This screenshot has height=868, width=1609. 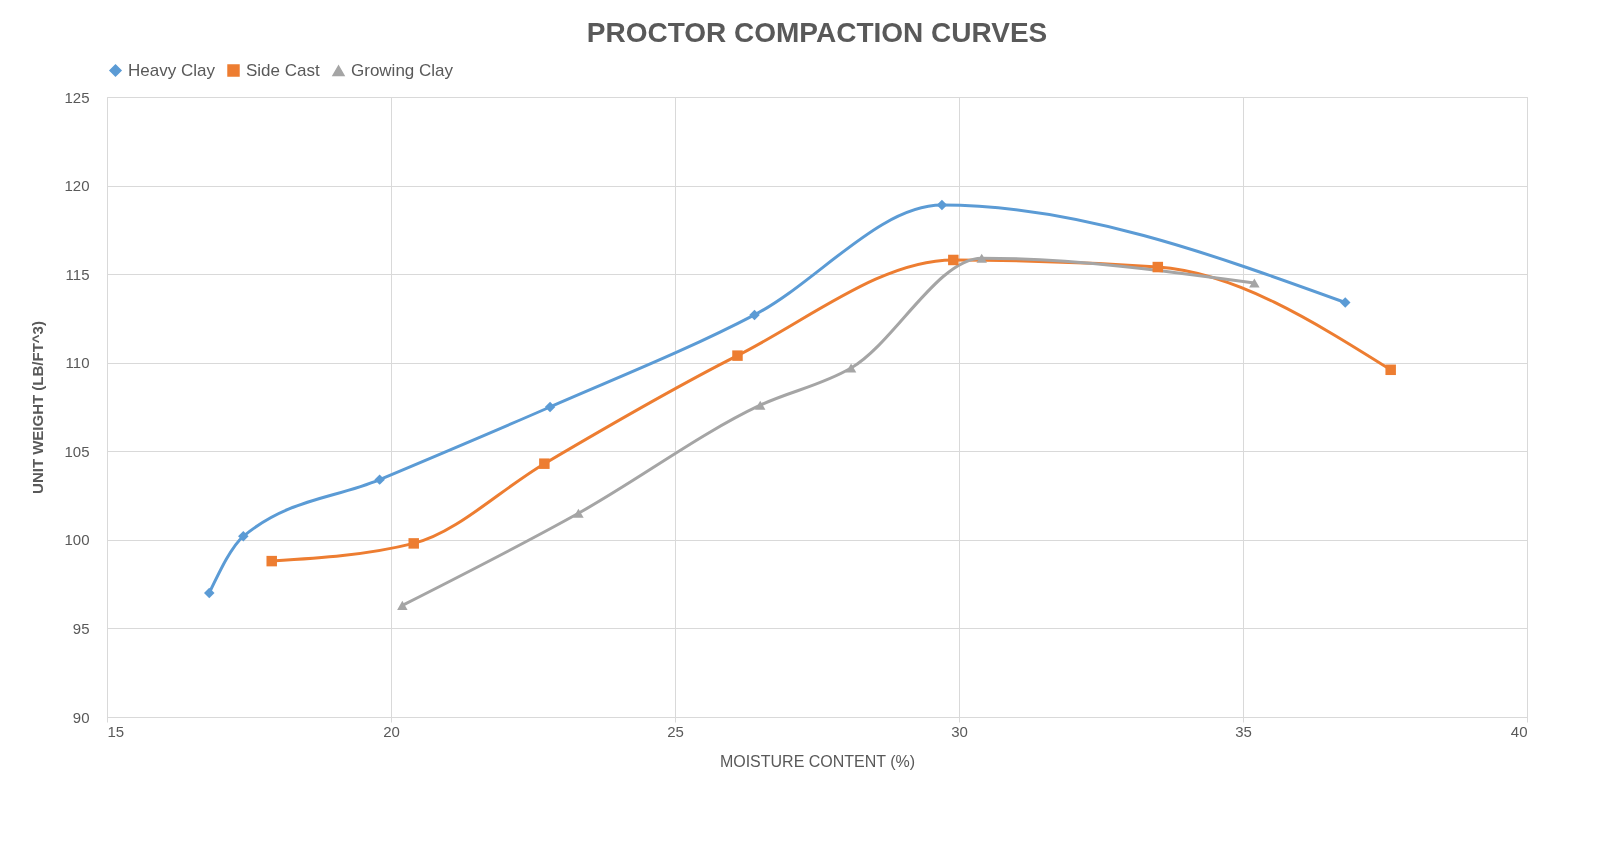 I want to click on chart-title: PROCTOR COMPACTION CURVES, so click(x=817, y=32).